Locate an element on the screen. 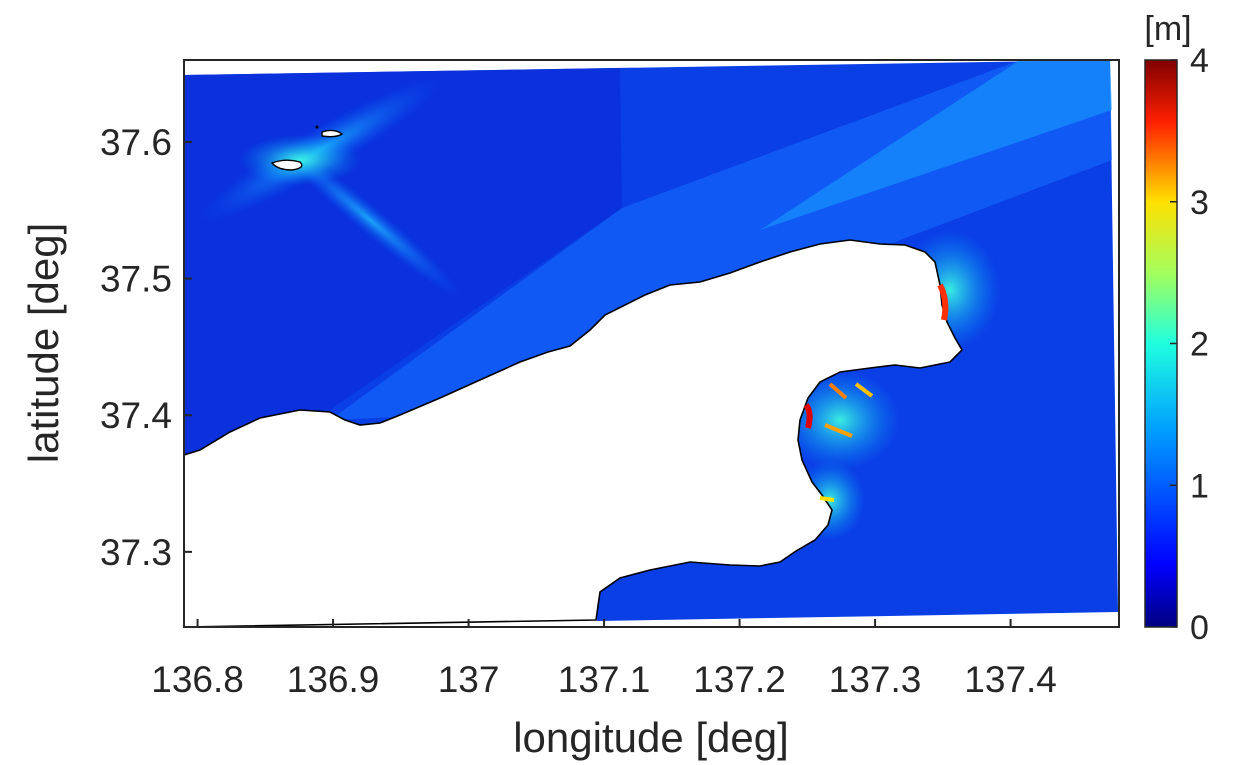  islet is located at coordinates (317, 127).